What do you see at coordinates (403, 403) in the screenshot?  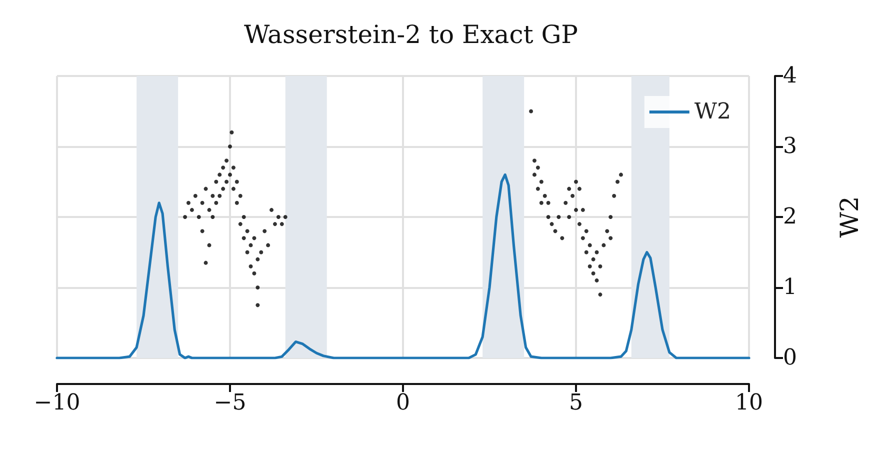 I see `x-tick-label: 0` at bounding box center [403, 403].